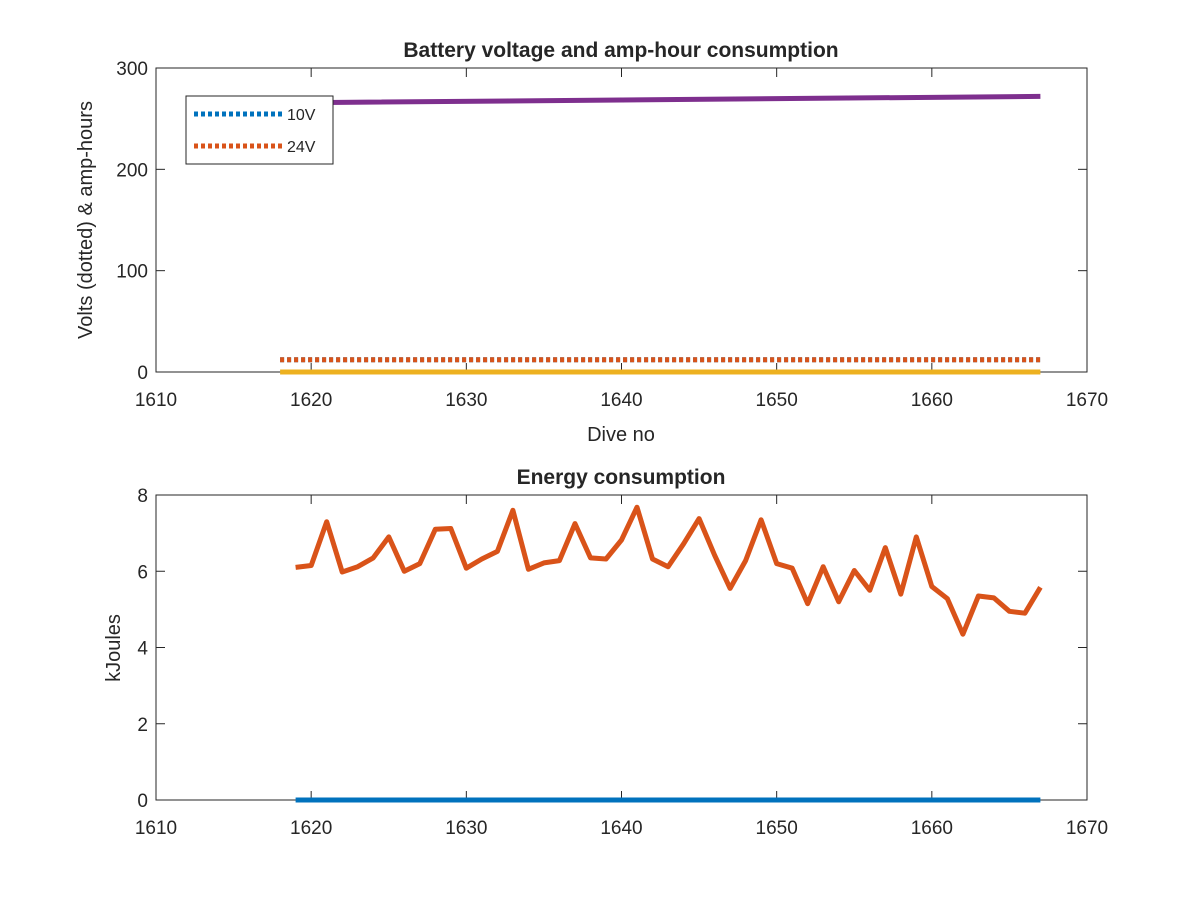 The height and width of the screenshot is (900, 1200). I want to click on voltage-y-axis-label: Volts (dotted) & amp-hours, so click(86, 220).